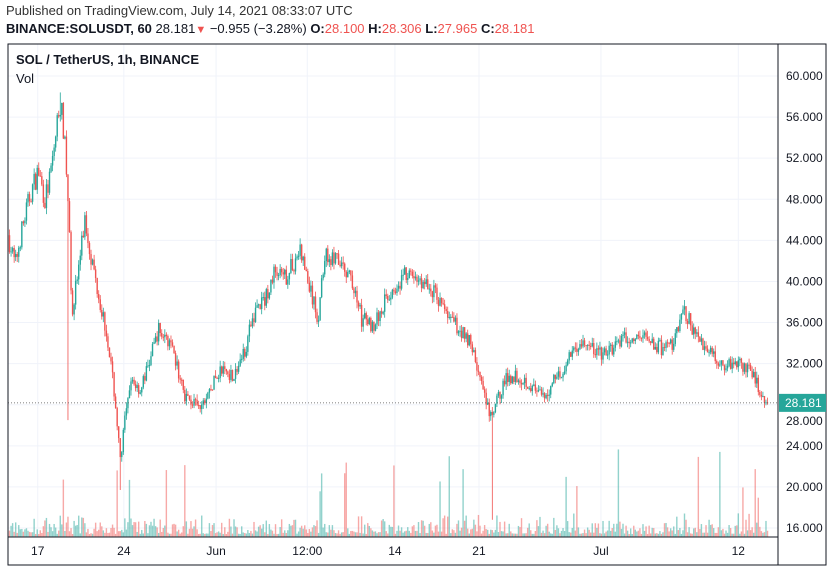 The image size is (838, 571). I want to click on price-tick-label: 36.000, so click(804, 323).